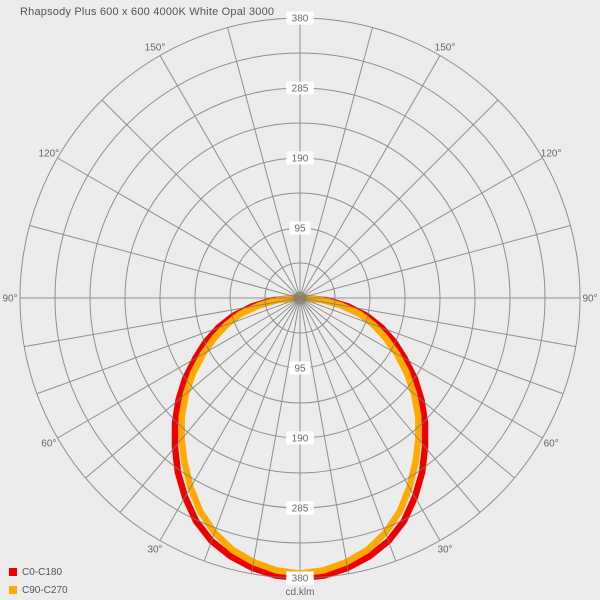 The image size is (600, 600). I want to click on legend-swatch-red, so click(13, 572).